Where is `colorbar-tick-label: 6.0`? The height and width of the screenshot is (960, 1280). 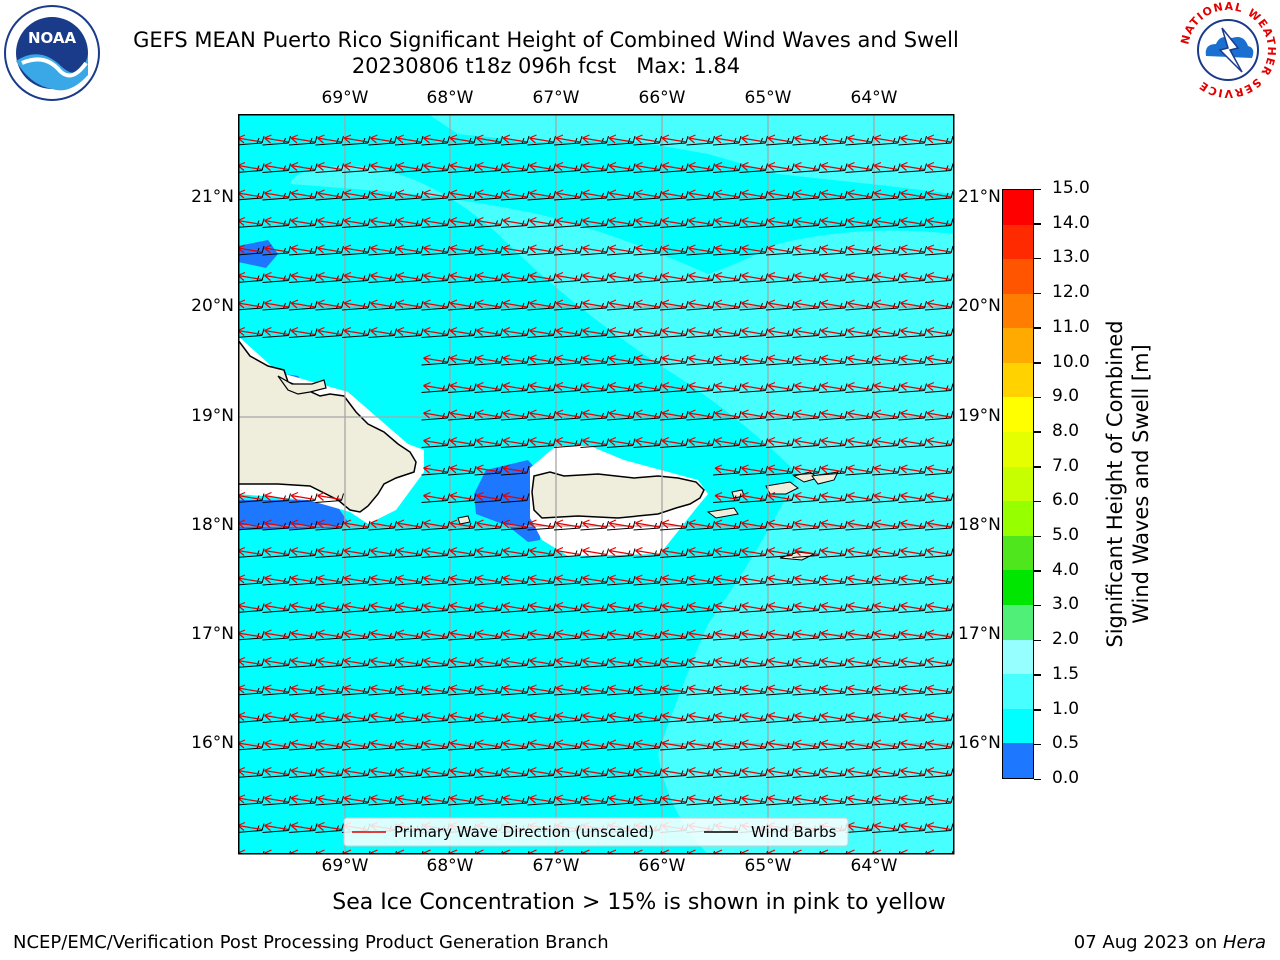
colorbar-tick-label: 6.0 is located at coordinates (1066, 500).